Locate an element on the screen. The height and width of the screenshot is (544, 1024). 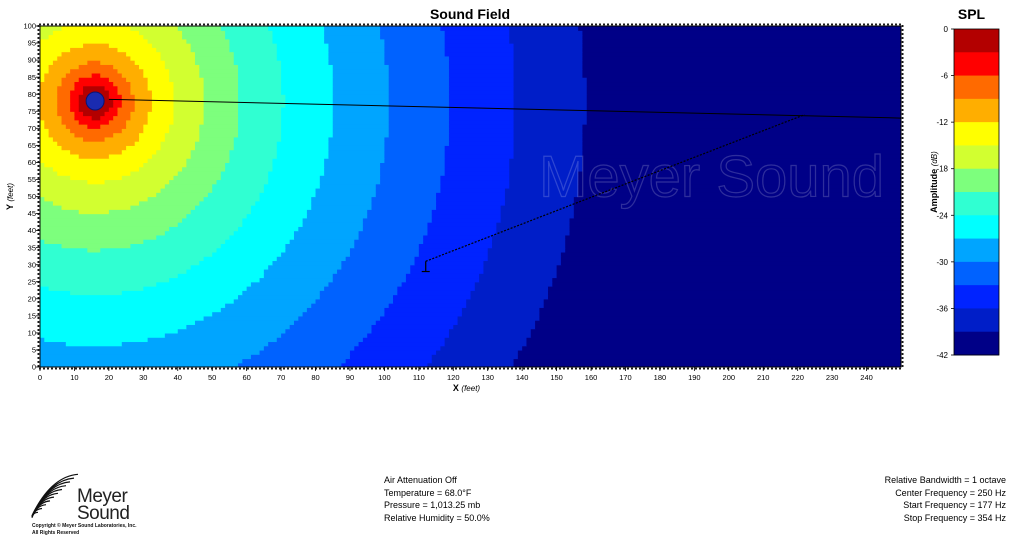
y-tick-label: 90 is located at coordinates (32, 60).